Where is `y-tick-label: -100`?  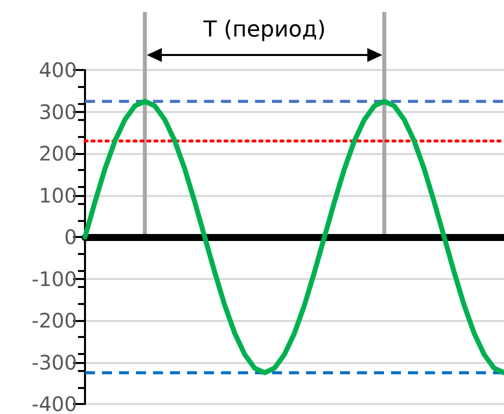 y-tick-label: -100 is located at coordinates (54, 278).